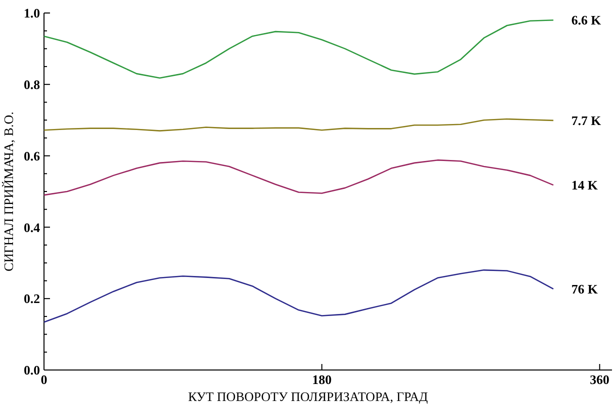 The width and height of the screenshot is (615, 406). Describe the element at coordinates (585, 185) in the screenshot. I see `series-label: 14 K` at that location.